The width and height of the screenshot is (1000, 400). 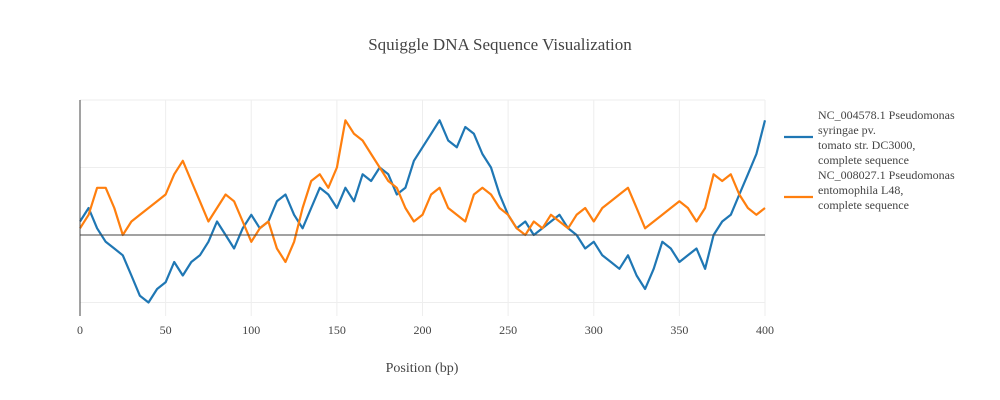 I want to click on x-tick-label: 350, so click(x=679, y=330).